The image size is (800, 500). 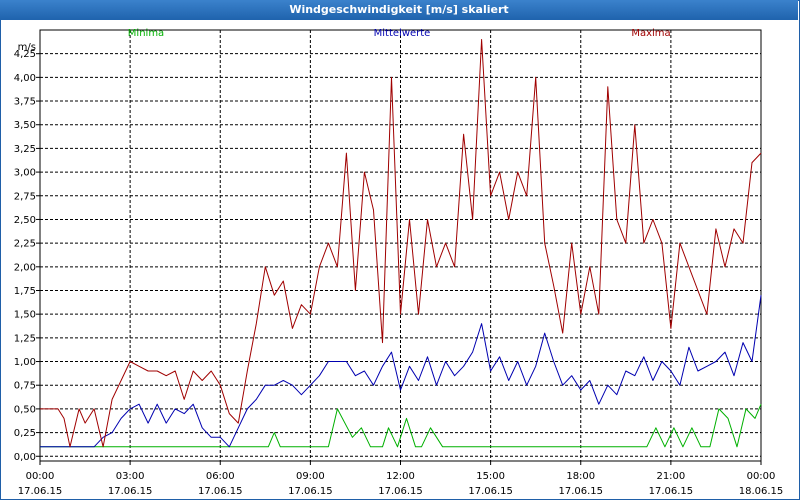 I want to click on legend-maxima: Maxima, so click(x=650, y=33).